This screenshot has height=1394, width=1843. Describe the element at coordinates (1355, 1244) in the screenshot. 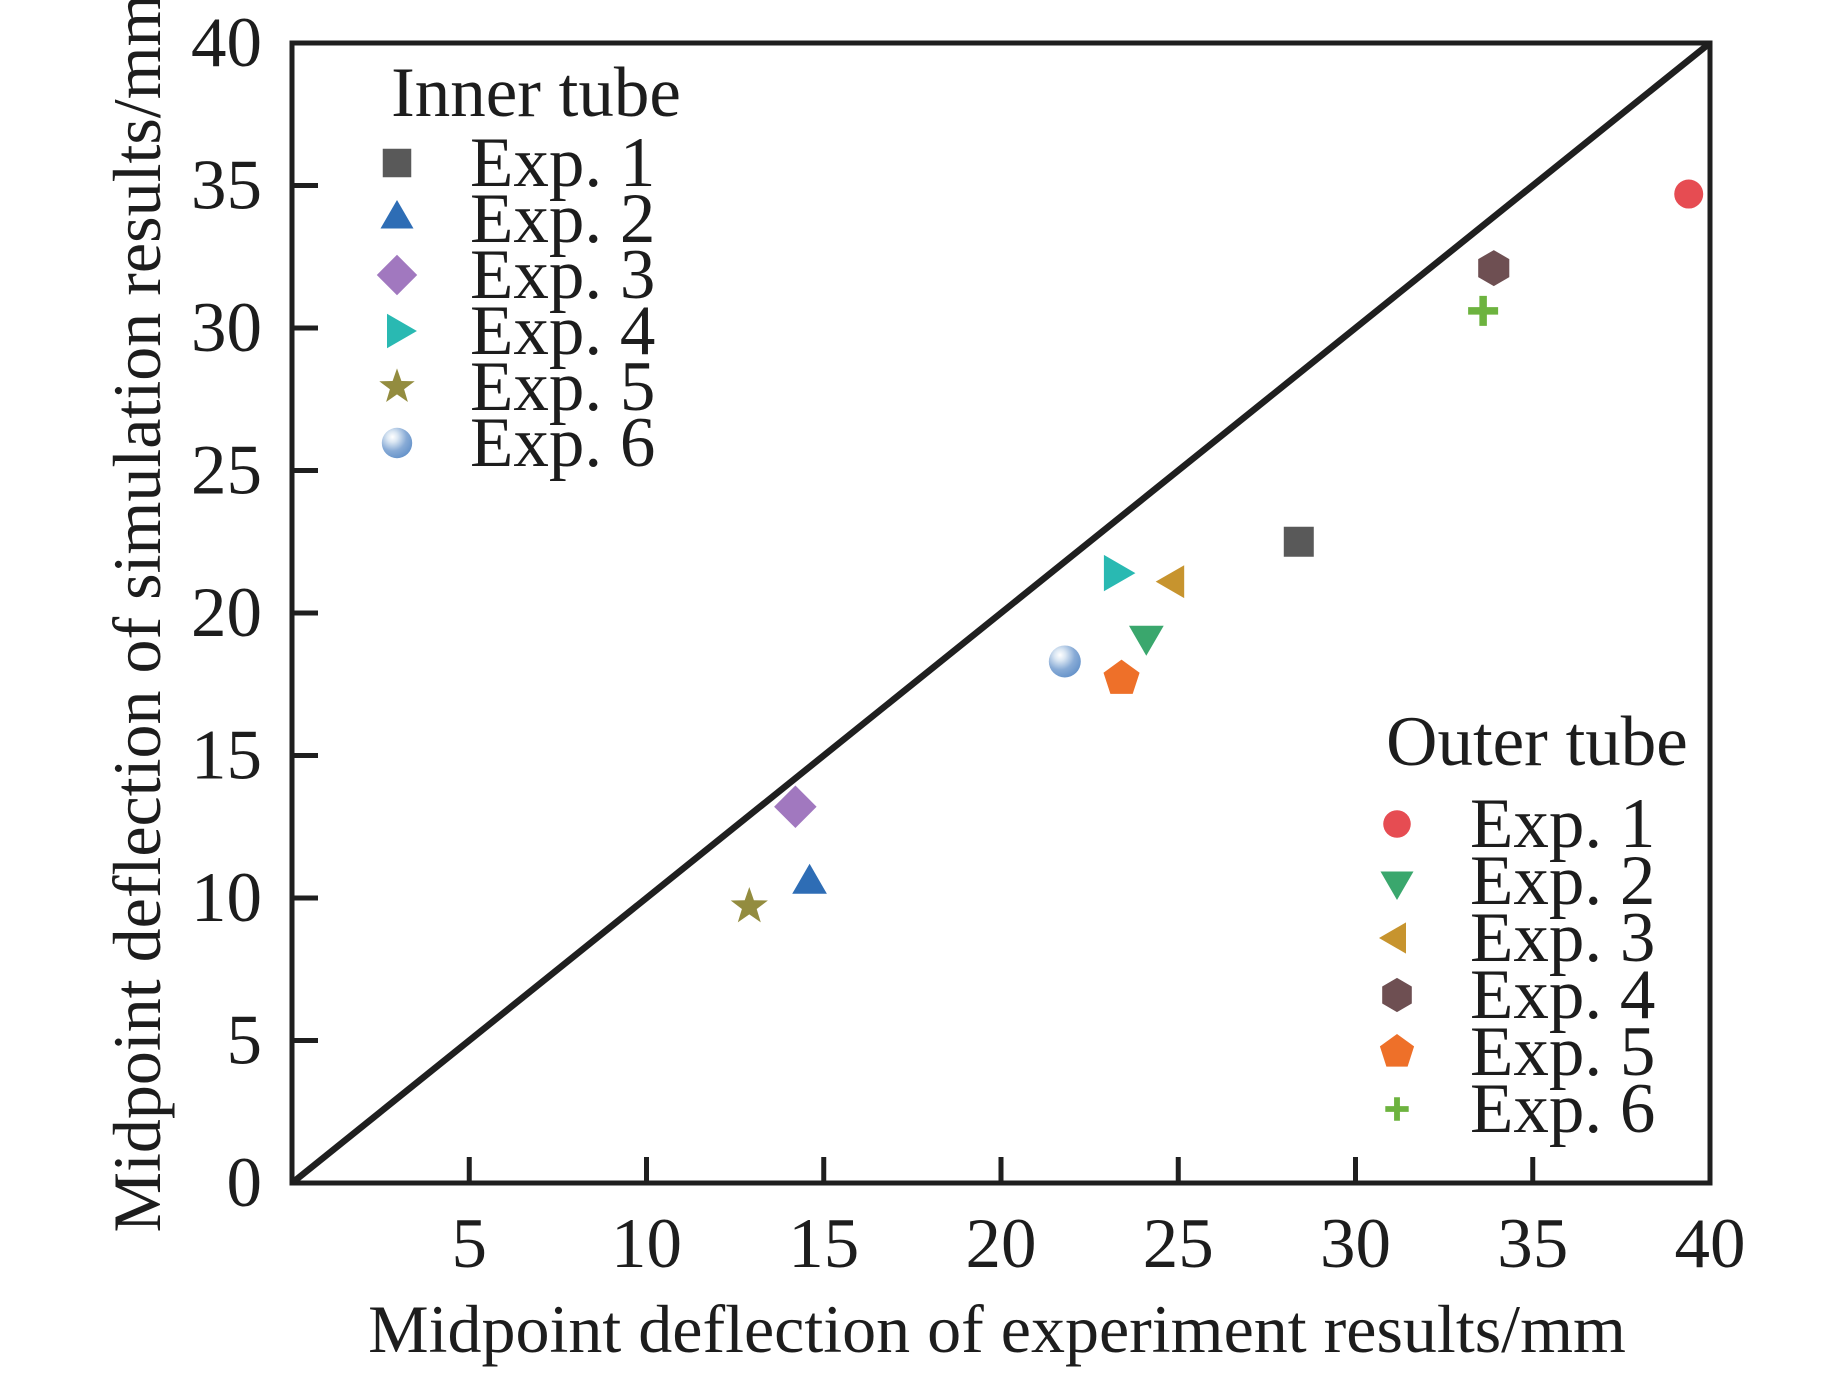

I see `x-tick-label-30: 30` at that location.